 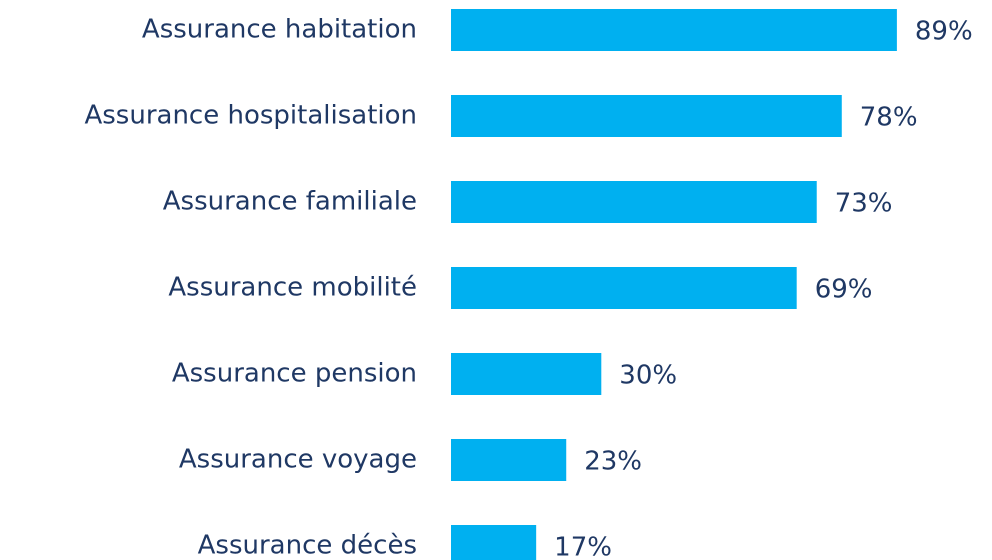 What do you see at coordinates (613, 462) in the screenshot?
I see `value-label: 23%` at bounding box center [613, 462].